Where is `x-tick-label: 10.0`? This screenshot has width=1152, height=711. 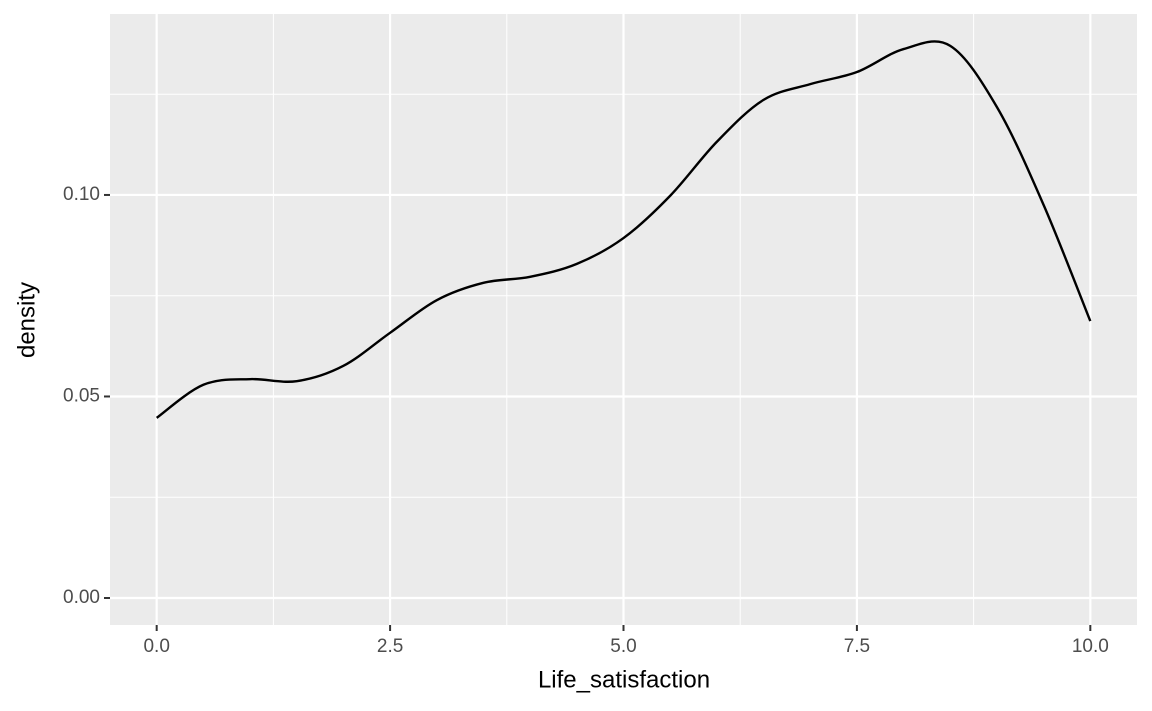 x-tick-label: 10.0 is located at coordinates (1090, 646).